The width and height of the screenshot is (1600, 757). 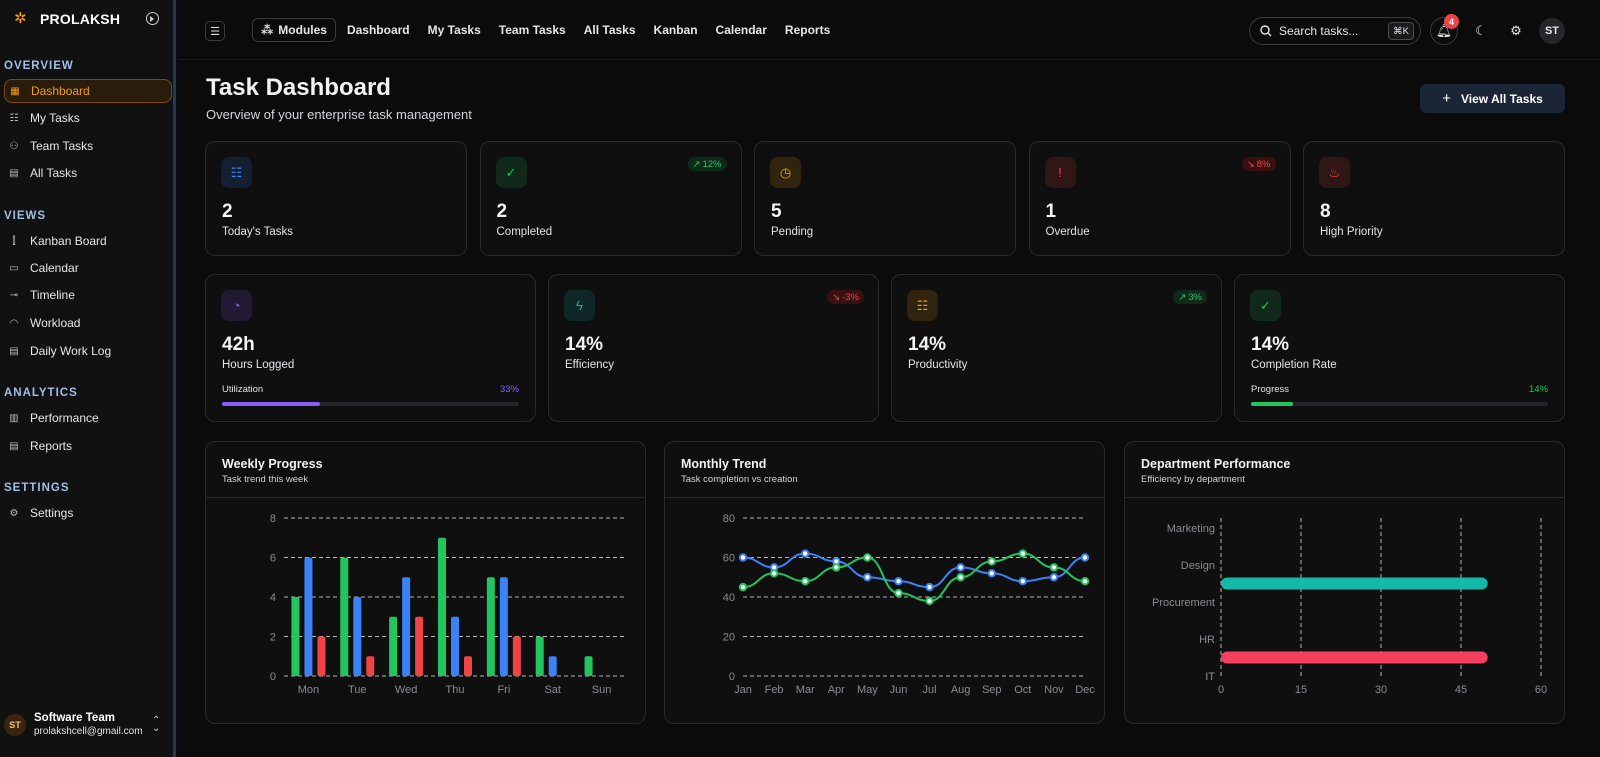 What do you see at coordinates (88, 513) in the screenshot?
I see `sidebar-item-settings: ⚙ Settings` at bounding box center [88, 513].